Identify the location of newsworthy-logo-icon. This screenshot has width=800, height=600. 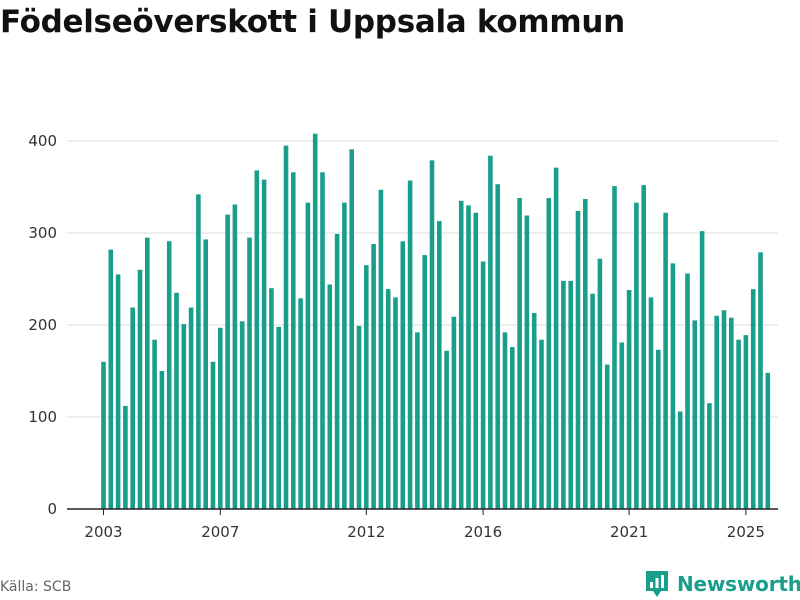
(657, 584).